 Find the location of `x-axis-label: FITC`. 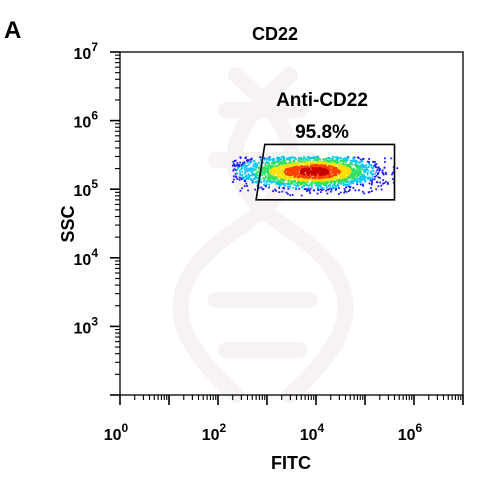

x-axis-label: FITC is located at coordinates (291, 463).